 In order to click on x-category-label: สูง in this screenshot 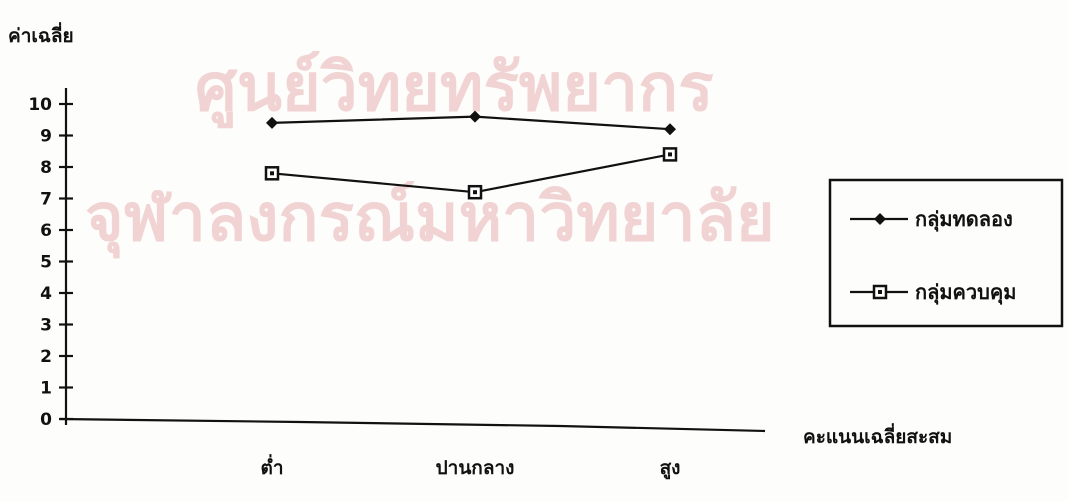, I will do `click(670, 468)`.